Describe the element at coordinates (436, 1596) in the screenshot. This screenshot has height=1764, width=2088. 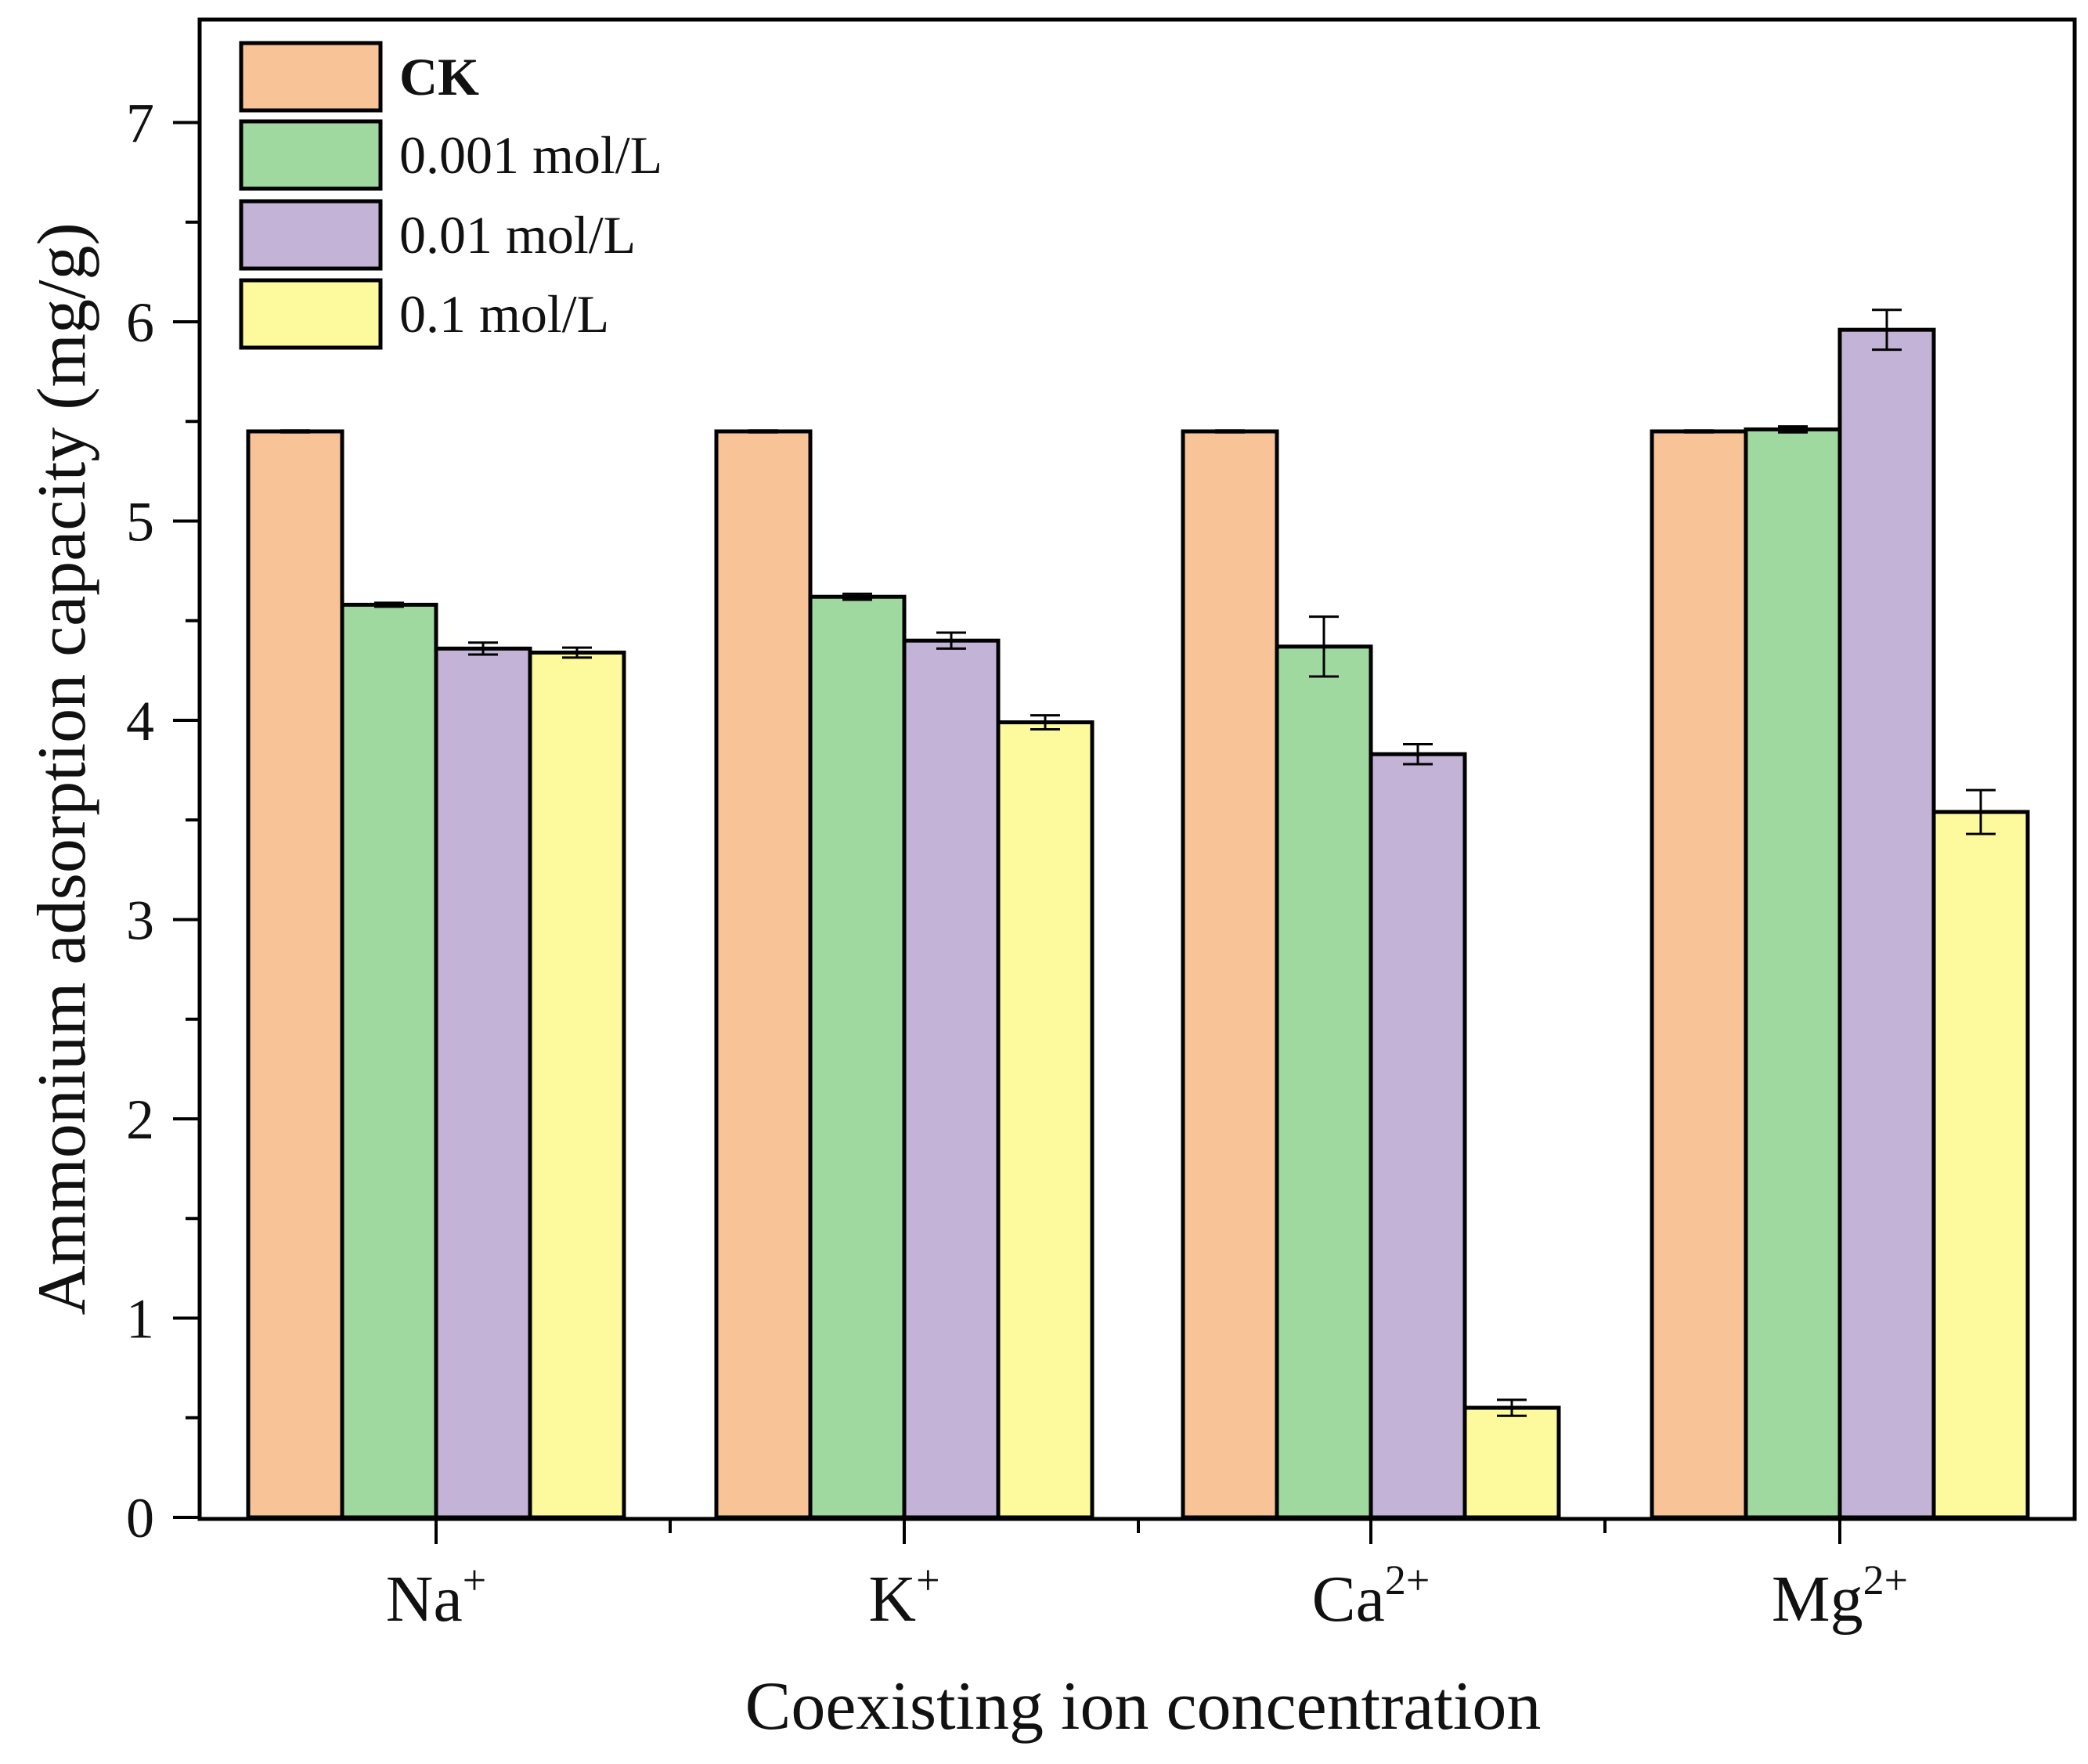
I see `x-tick-label-na: Na+` at that location.